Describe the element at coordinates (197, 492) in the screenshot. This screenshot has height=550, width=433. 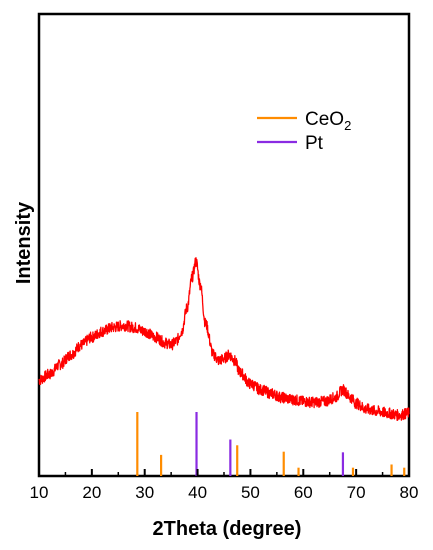
I see `x-tick-label: 40` at that location.